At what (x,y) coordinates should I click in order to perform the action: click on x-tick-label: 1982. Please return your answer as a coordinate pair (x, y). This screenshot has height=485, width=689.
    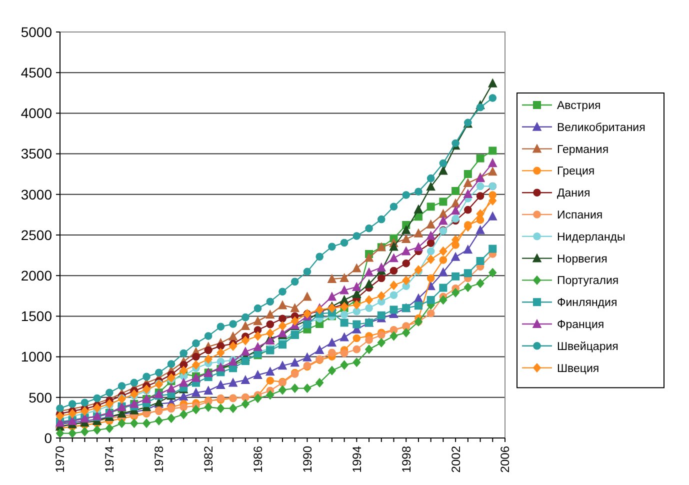
    Looking at the image, I should click on (209, 459).